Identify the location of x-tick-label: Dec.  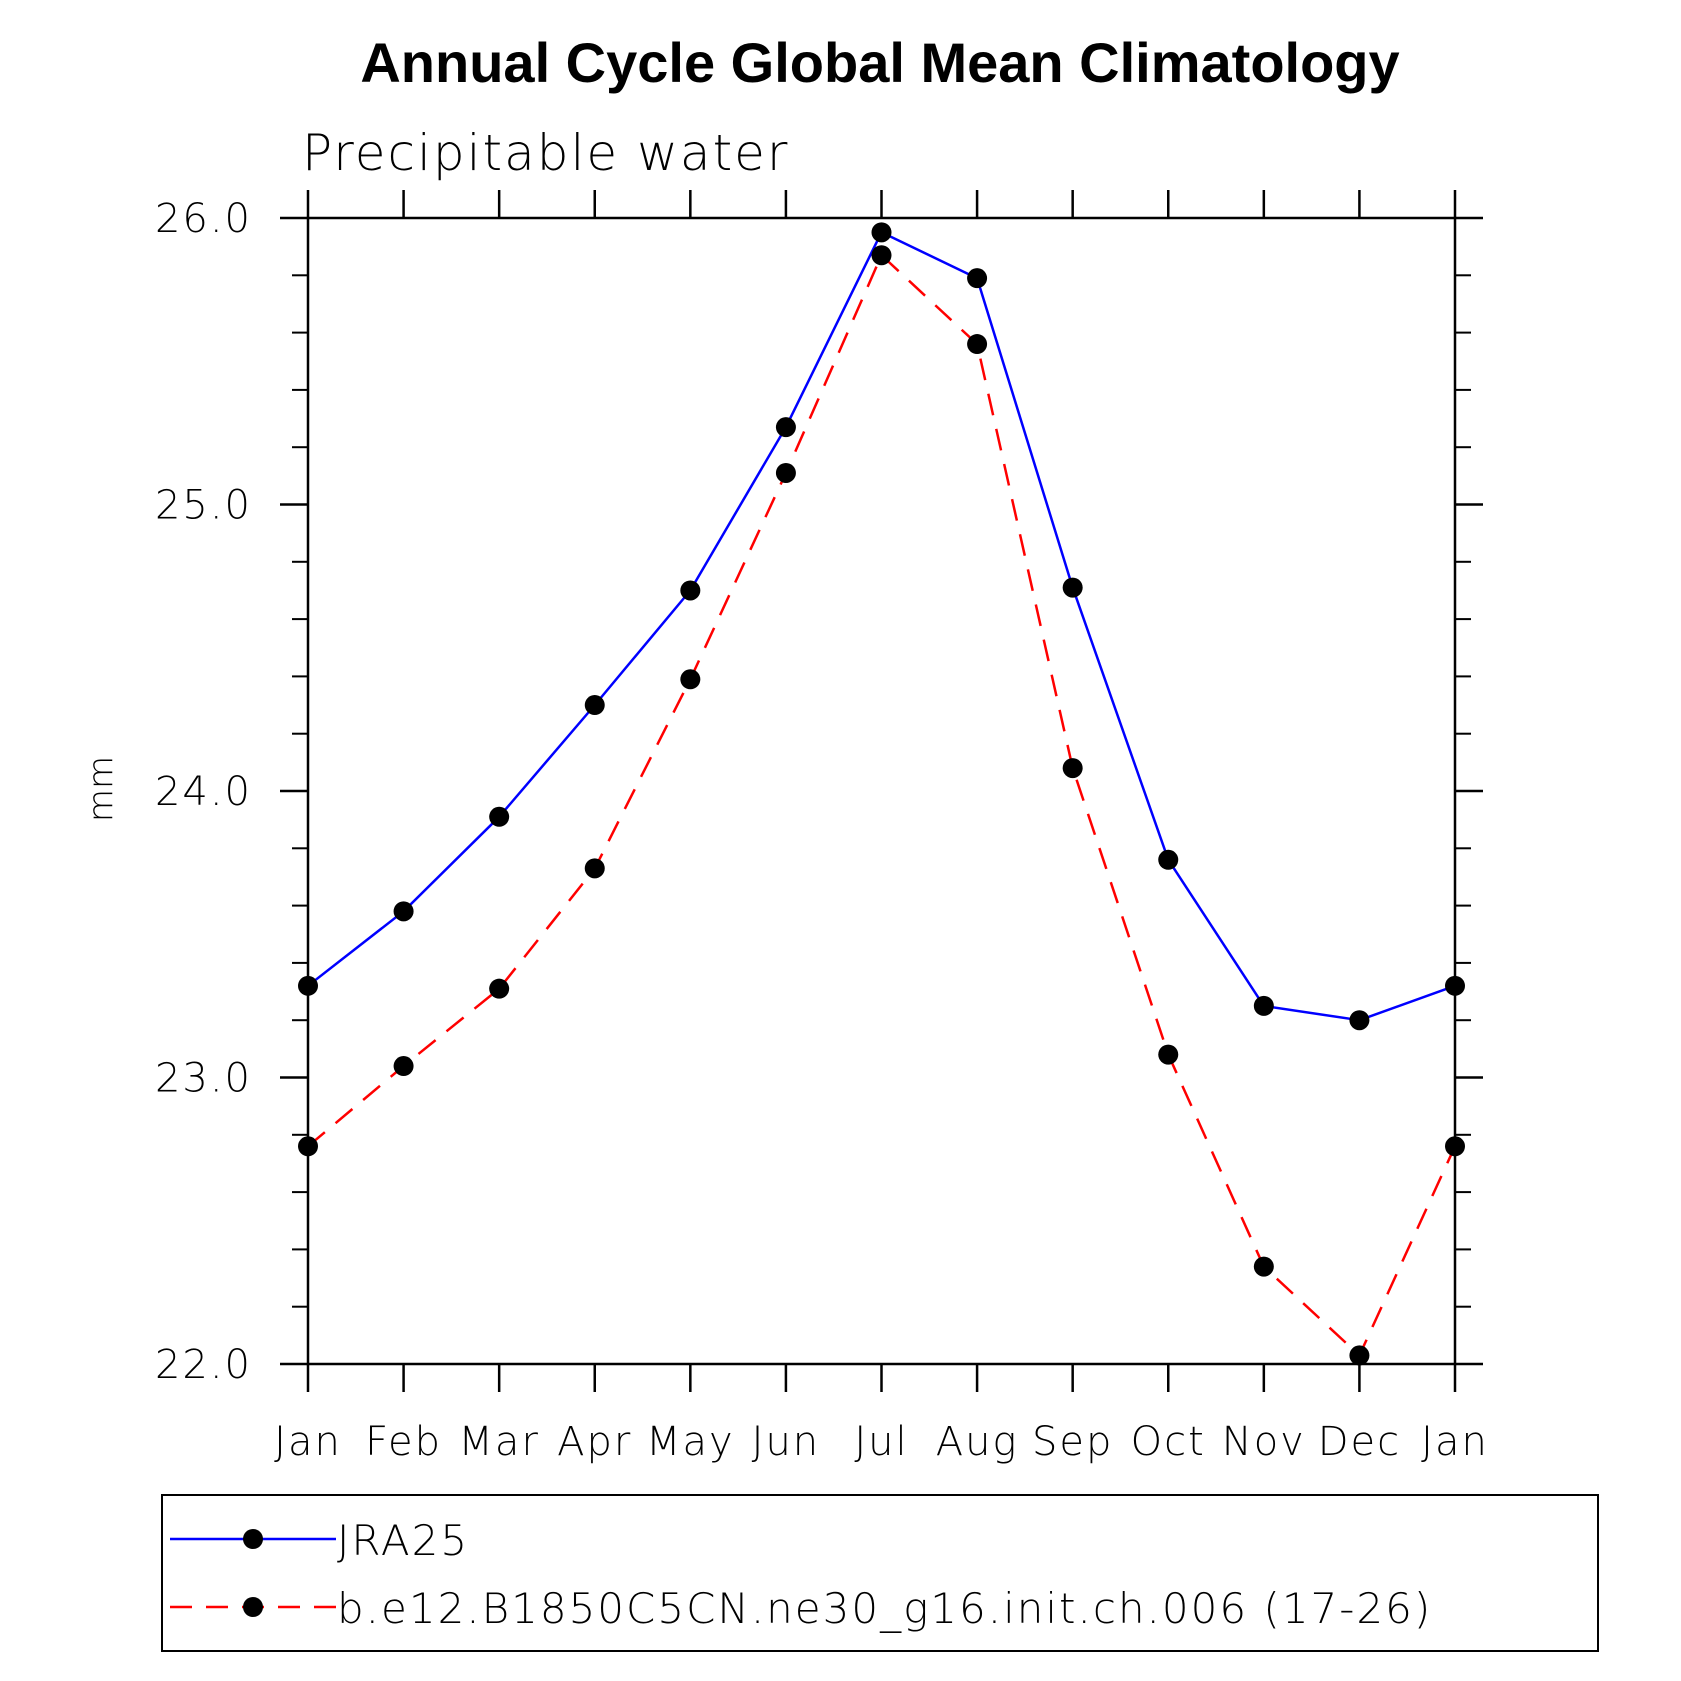
(1359, 1442).